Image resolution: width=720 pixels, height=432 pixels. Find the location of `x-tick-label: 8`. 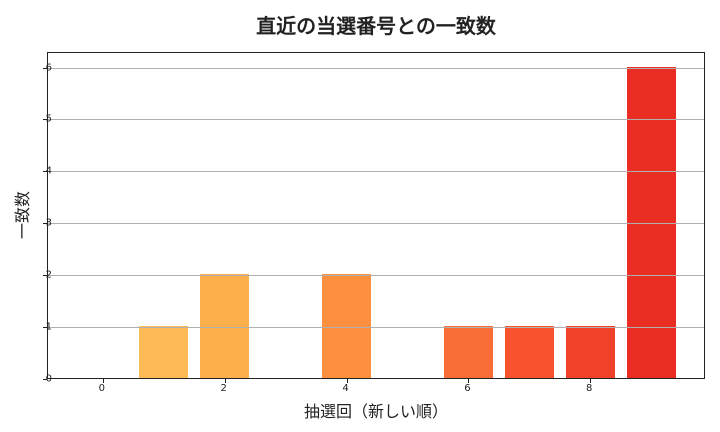

x-tick-label: 8 is located at coordinates (589, 388).